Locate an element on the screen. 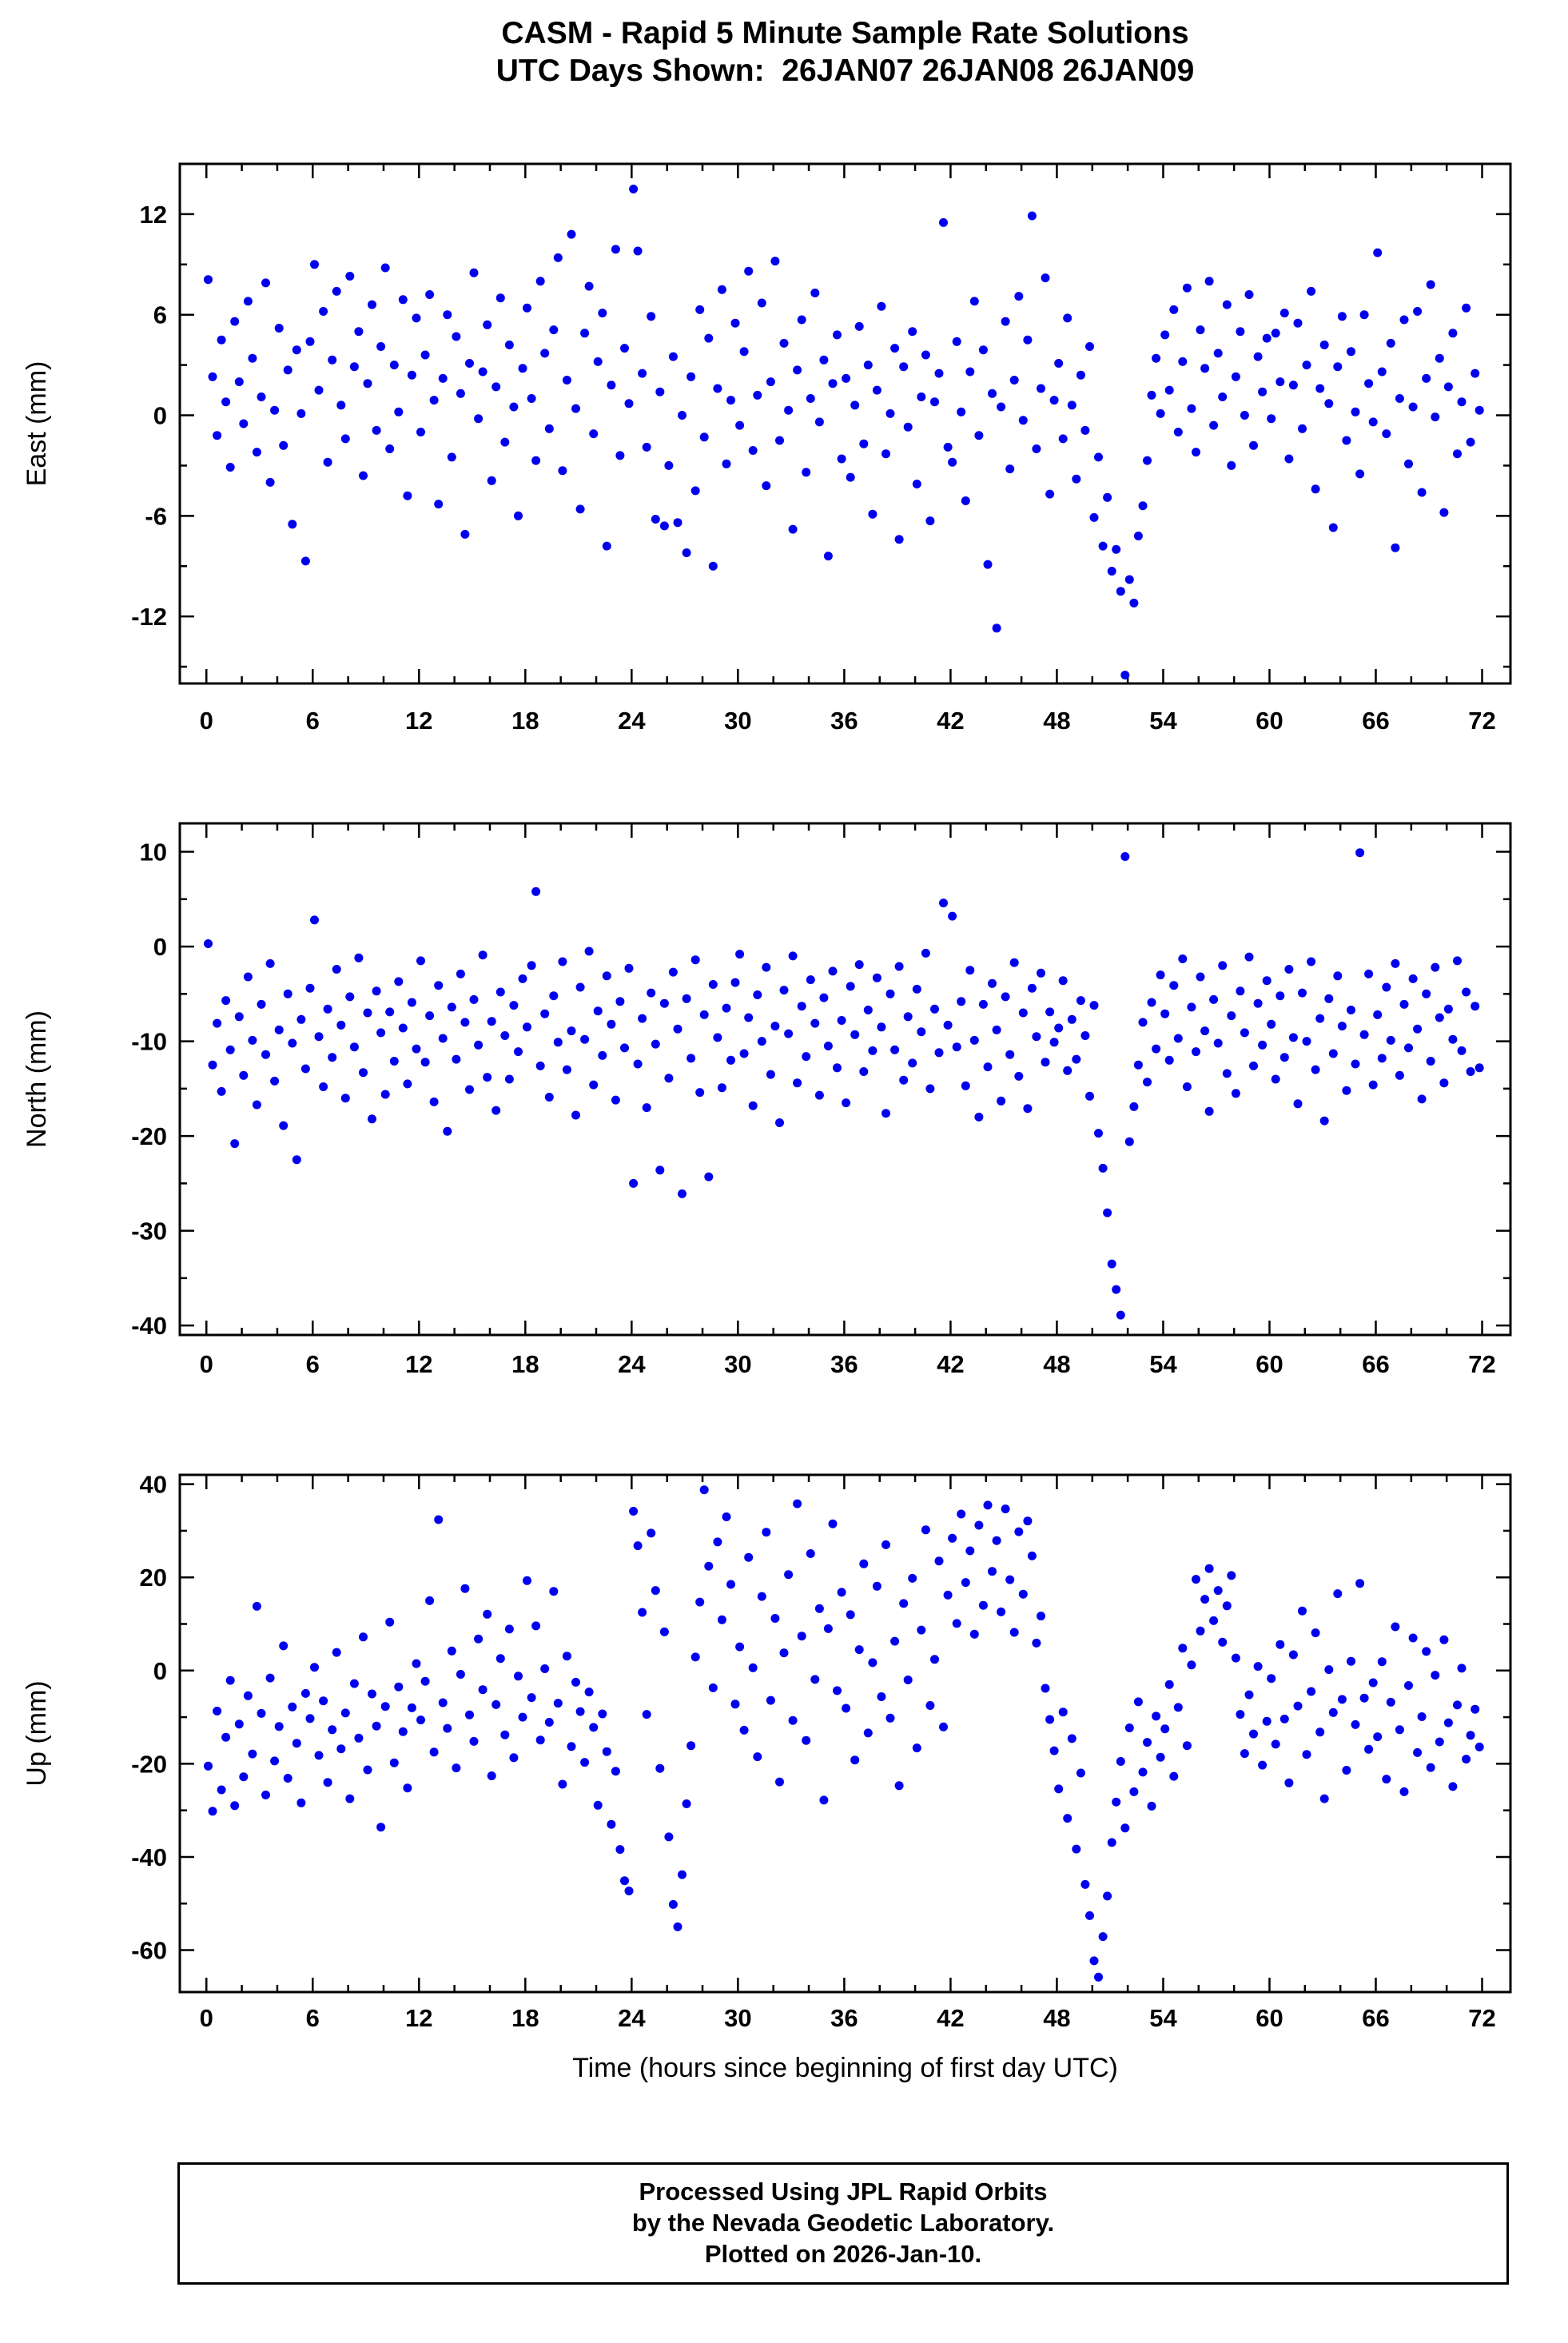  y-tick-label: 12 is located at coordinates (153, 215).